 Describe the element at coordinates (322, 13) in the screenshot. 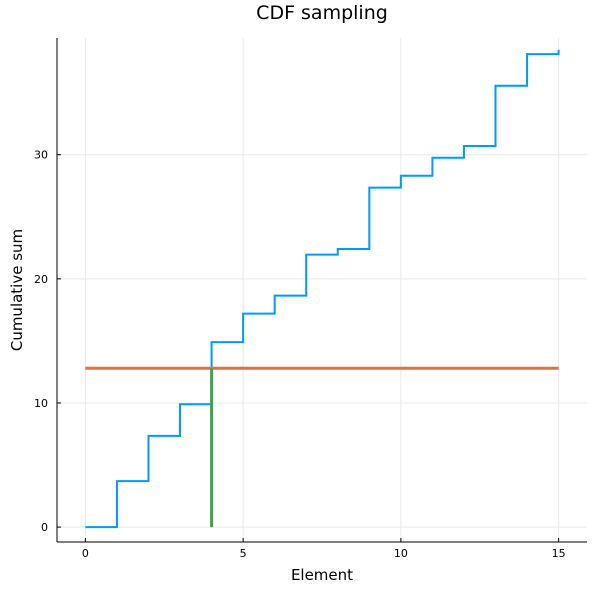

I see `chart-title: CDF sampling` at that location.